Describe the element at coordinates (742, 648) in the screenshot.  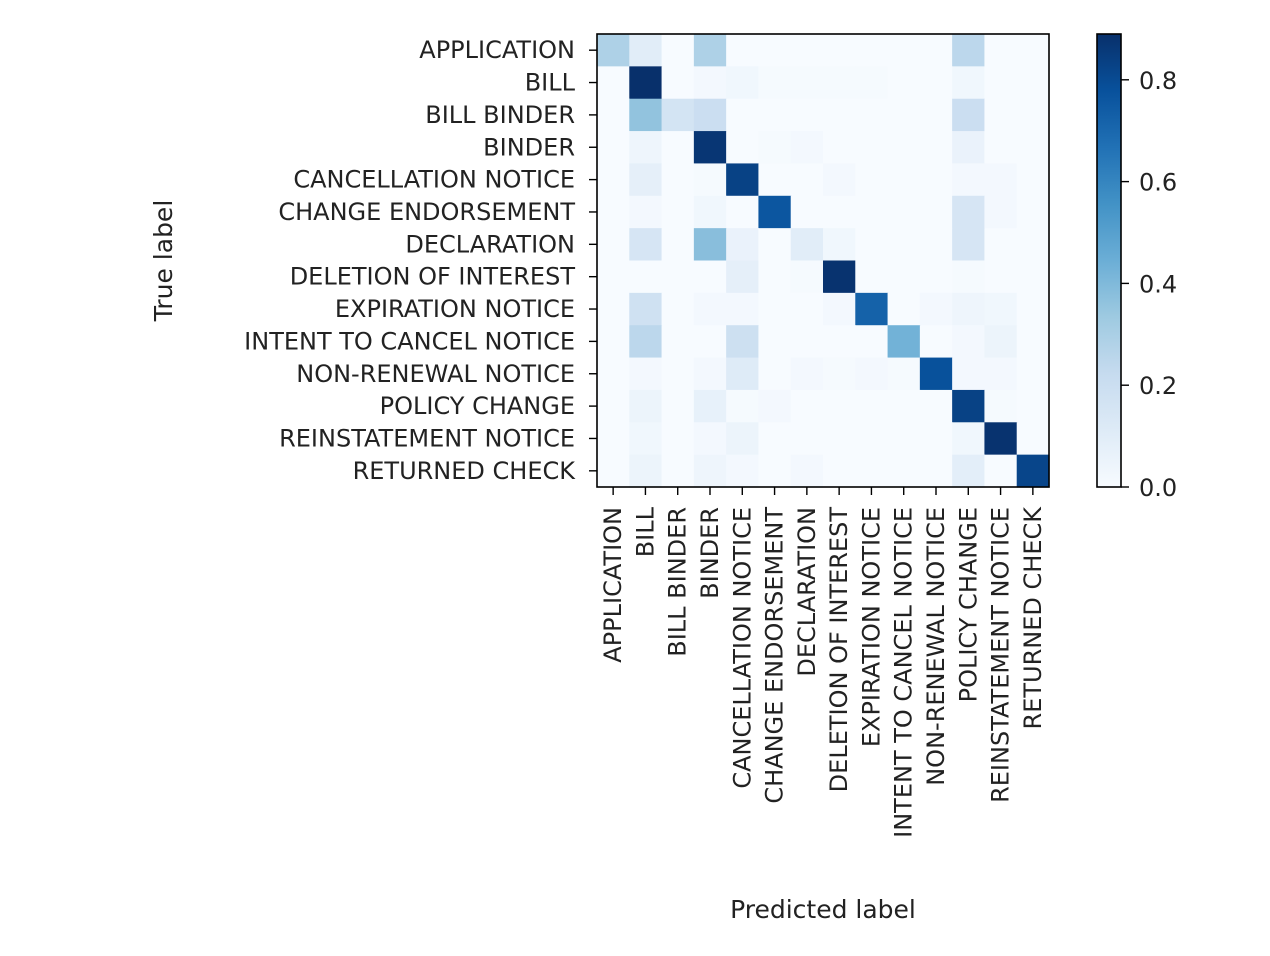
I see `x-tick-label: CANCELLATION NOTICE` at that location.